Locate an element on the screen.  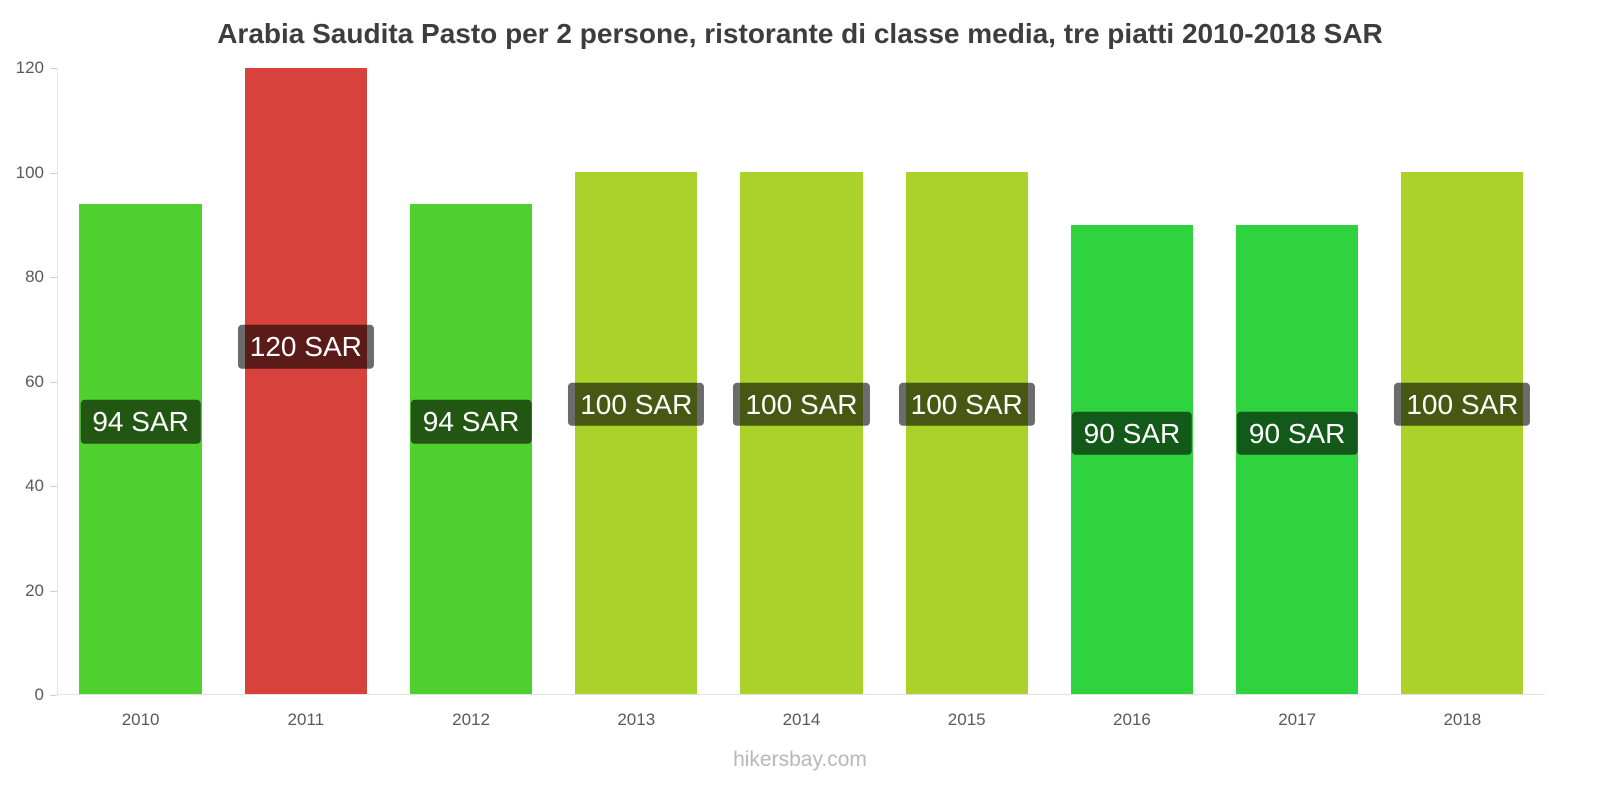
y-axis-tick-label: 120 is located at coordinates (29, 67).